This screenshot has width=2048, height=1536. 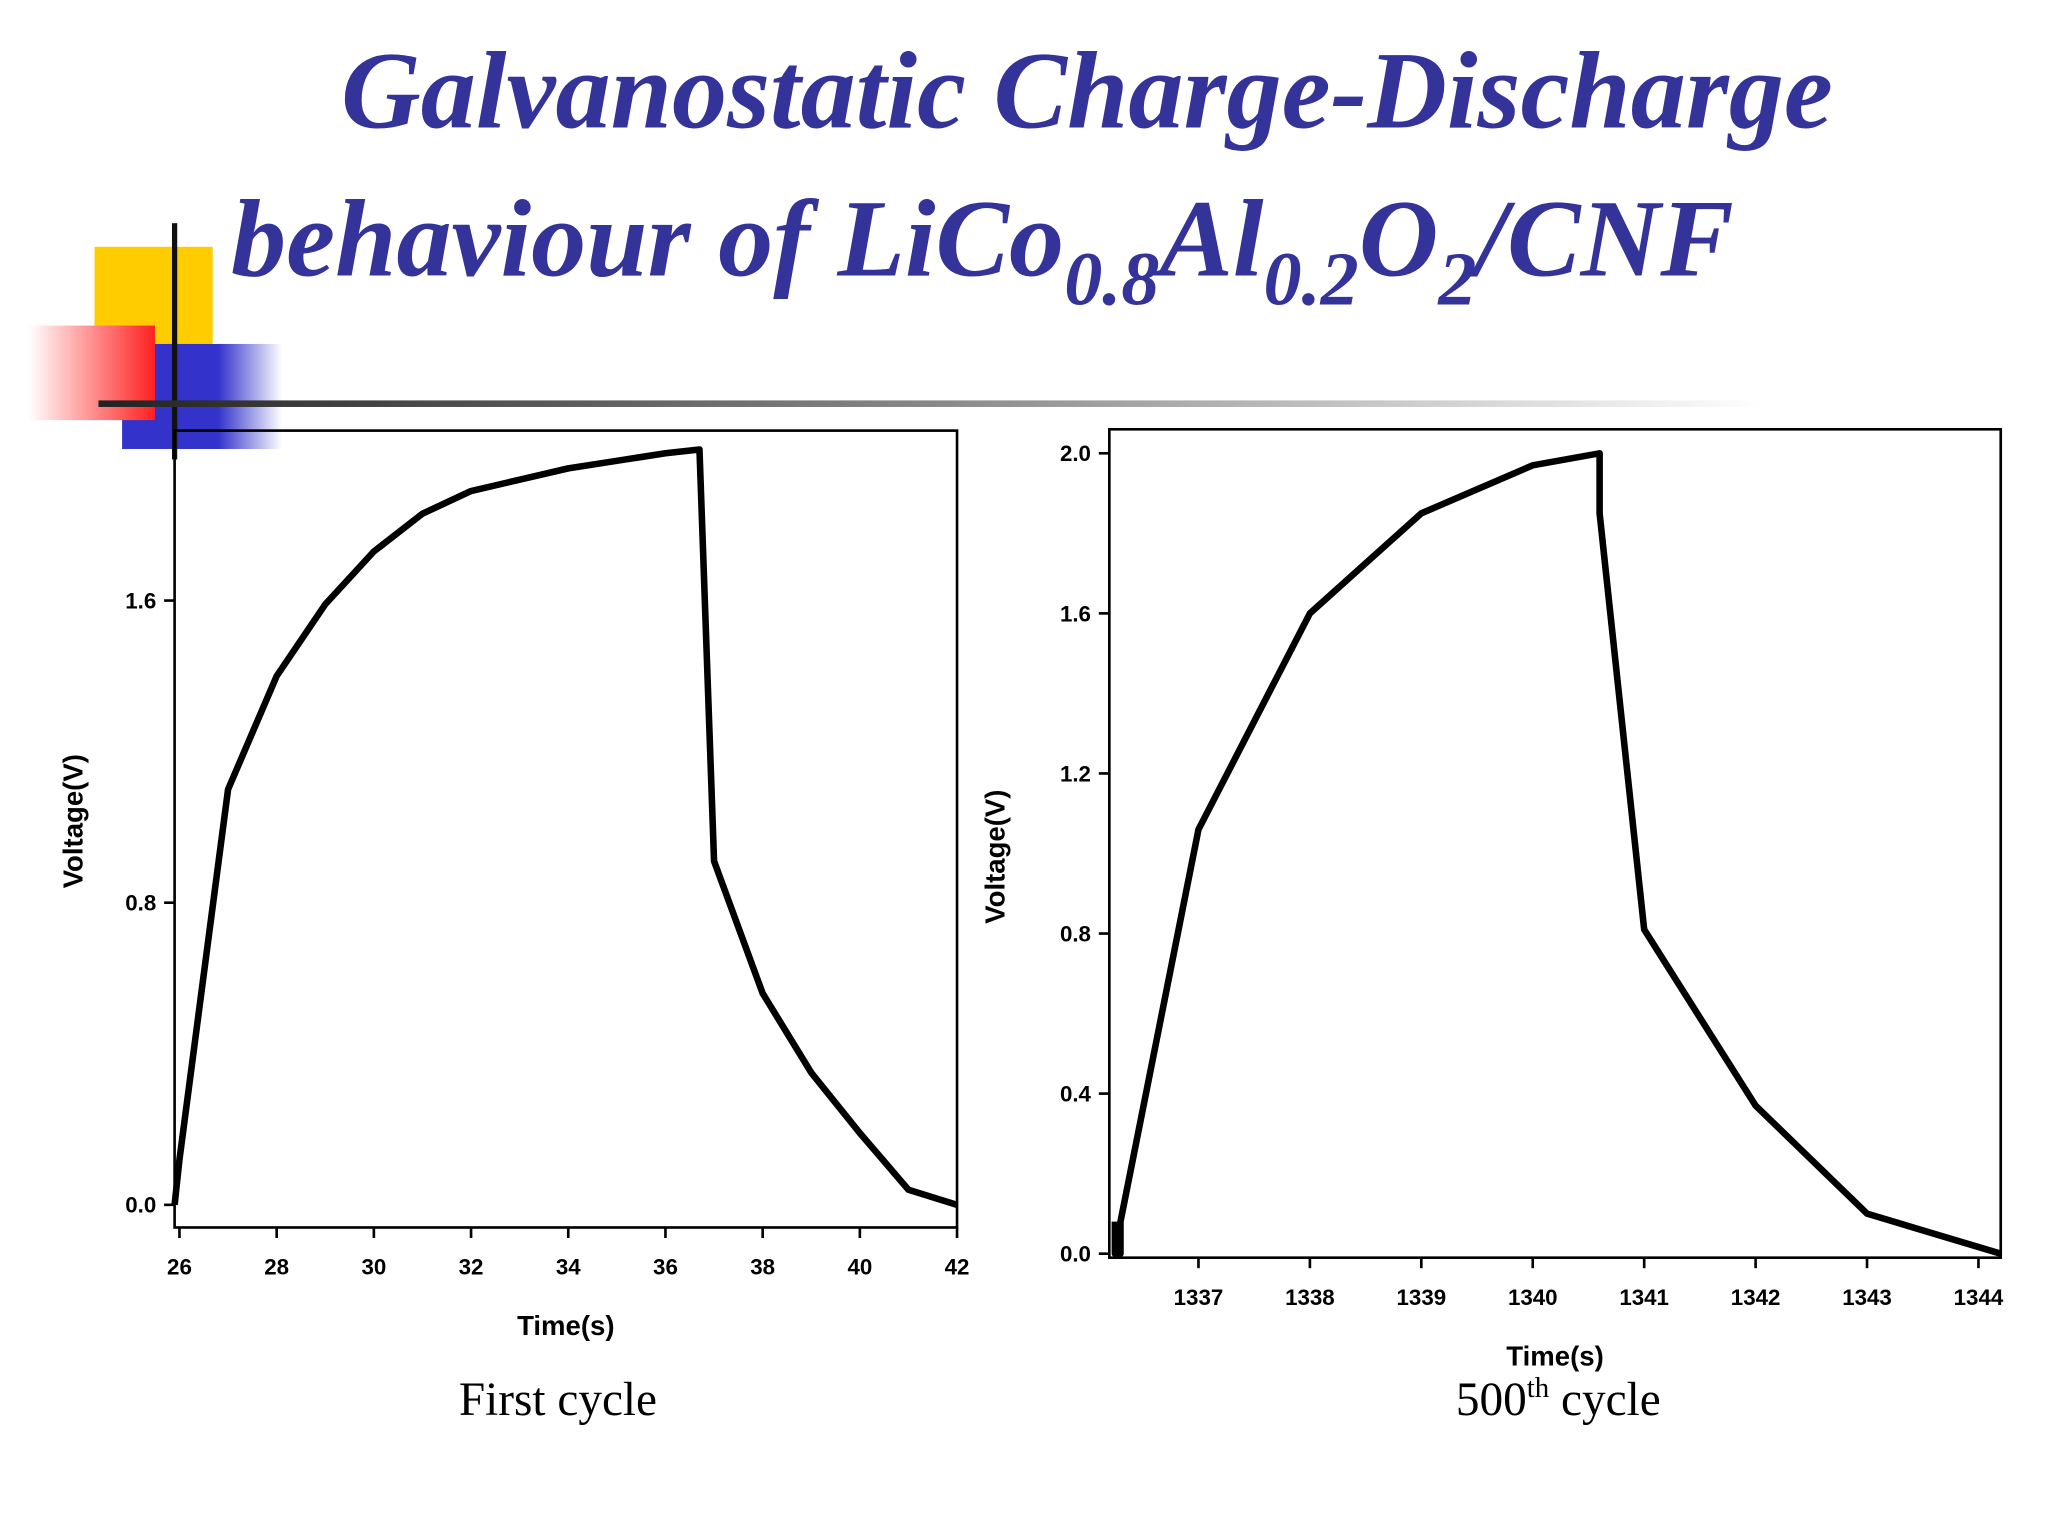 I want to click on x-tick-label: 1339, so click(x=1422, y=1297).